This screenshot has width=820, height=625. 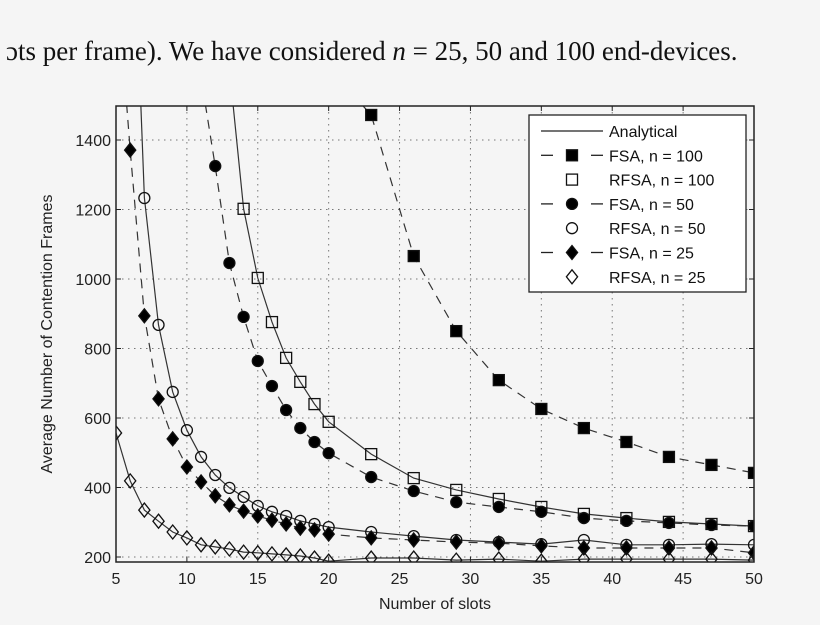 I want to click on legend-entry: RFSA, n = 100, so click(x=639, y=181).